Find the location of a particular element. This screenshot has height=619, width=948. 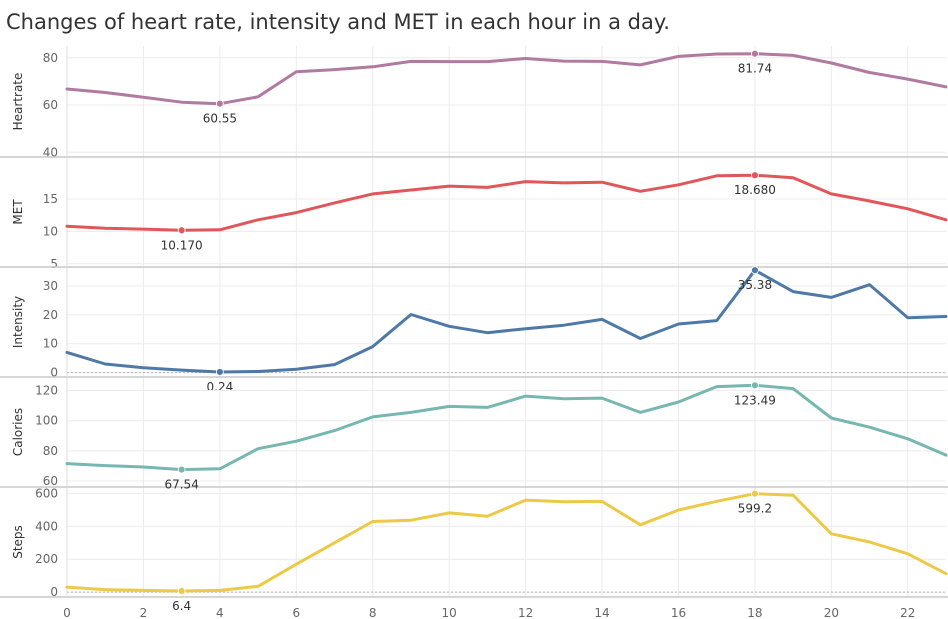

data-label: 10.170 is located at coordinates (182, 245).